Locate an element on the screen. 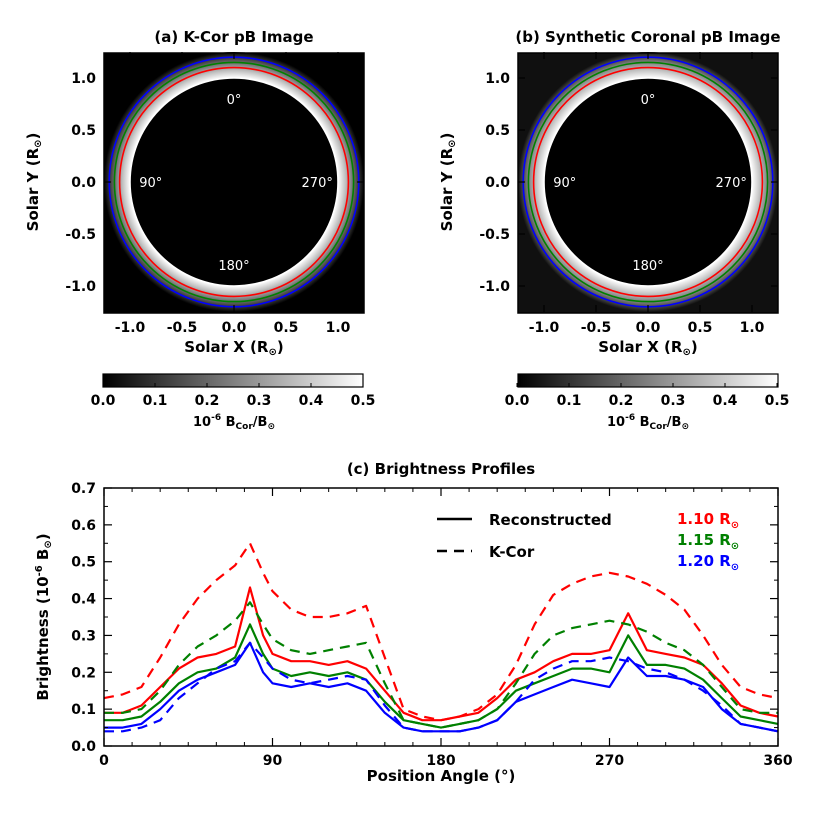 Image resolution: width=830 pixels, height=830 pixels. panel-a-colorbar-label: 10-6 BCor/B⊙ is located at coordinates (234, 422).